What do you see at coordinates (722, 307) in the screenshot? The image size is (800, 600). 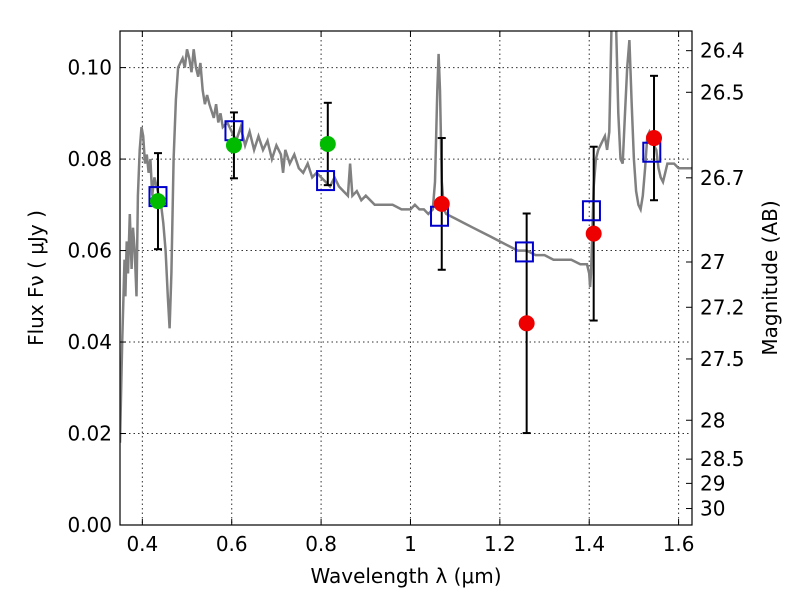 I see `mag-tick-label: 27.2` at bounding box center [722, 307].